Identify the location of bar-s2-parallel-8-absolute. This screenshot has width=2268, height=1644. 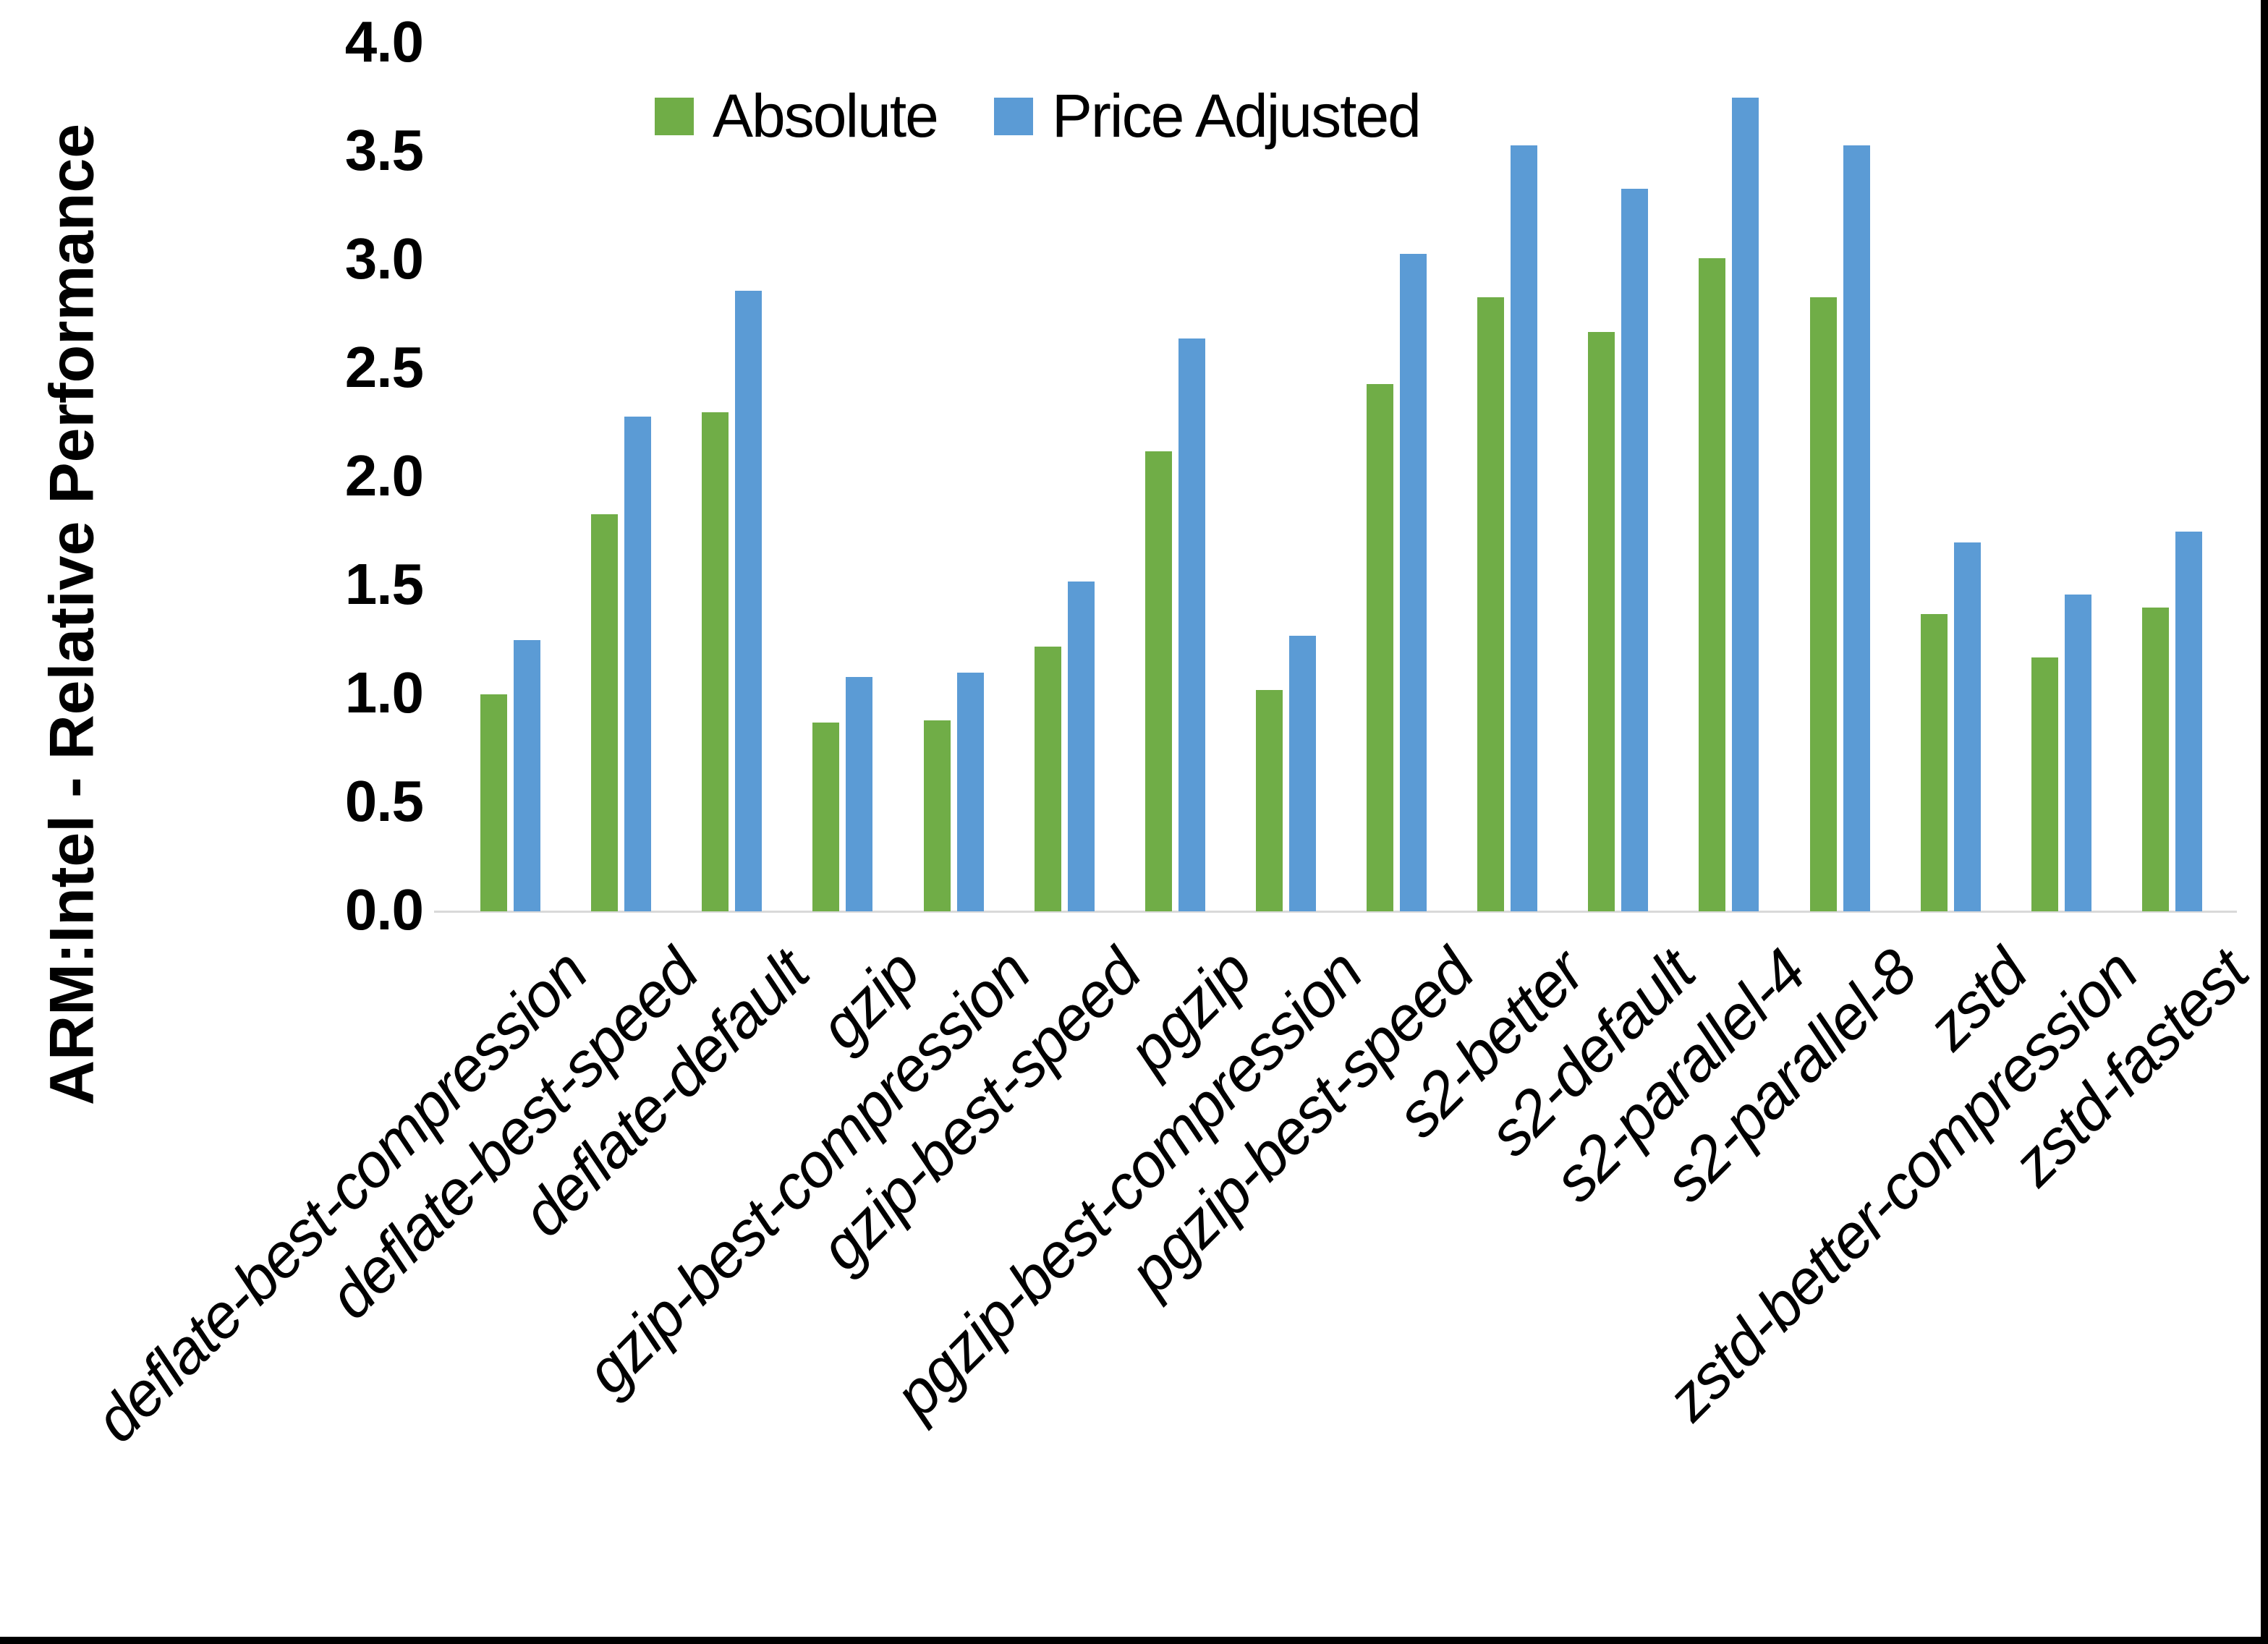
(1823, 604).